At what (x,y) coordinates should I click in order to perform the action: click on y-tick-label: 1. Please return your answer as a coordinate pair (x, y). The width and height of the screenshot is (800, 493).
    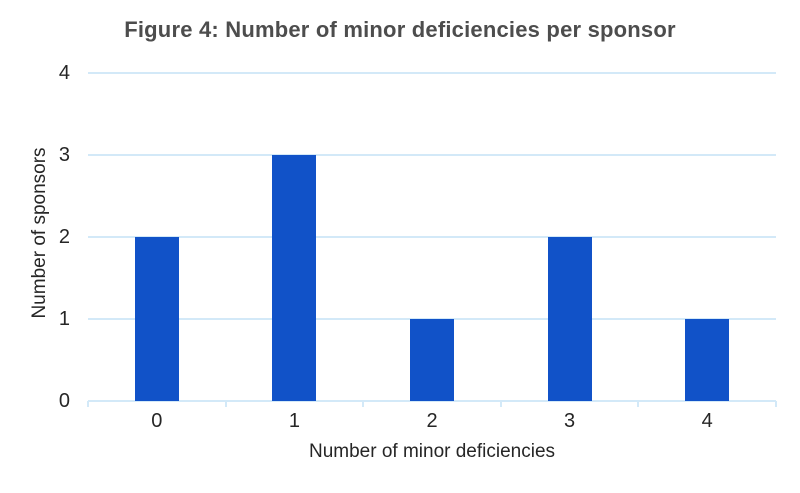
    Looking at the image, I should click on (64, 319).